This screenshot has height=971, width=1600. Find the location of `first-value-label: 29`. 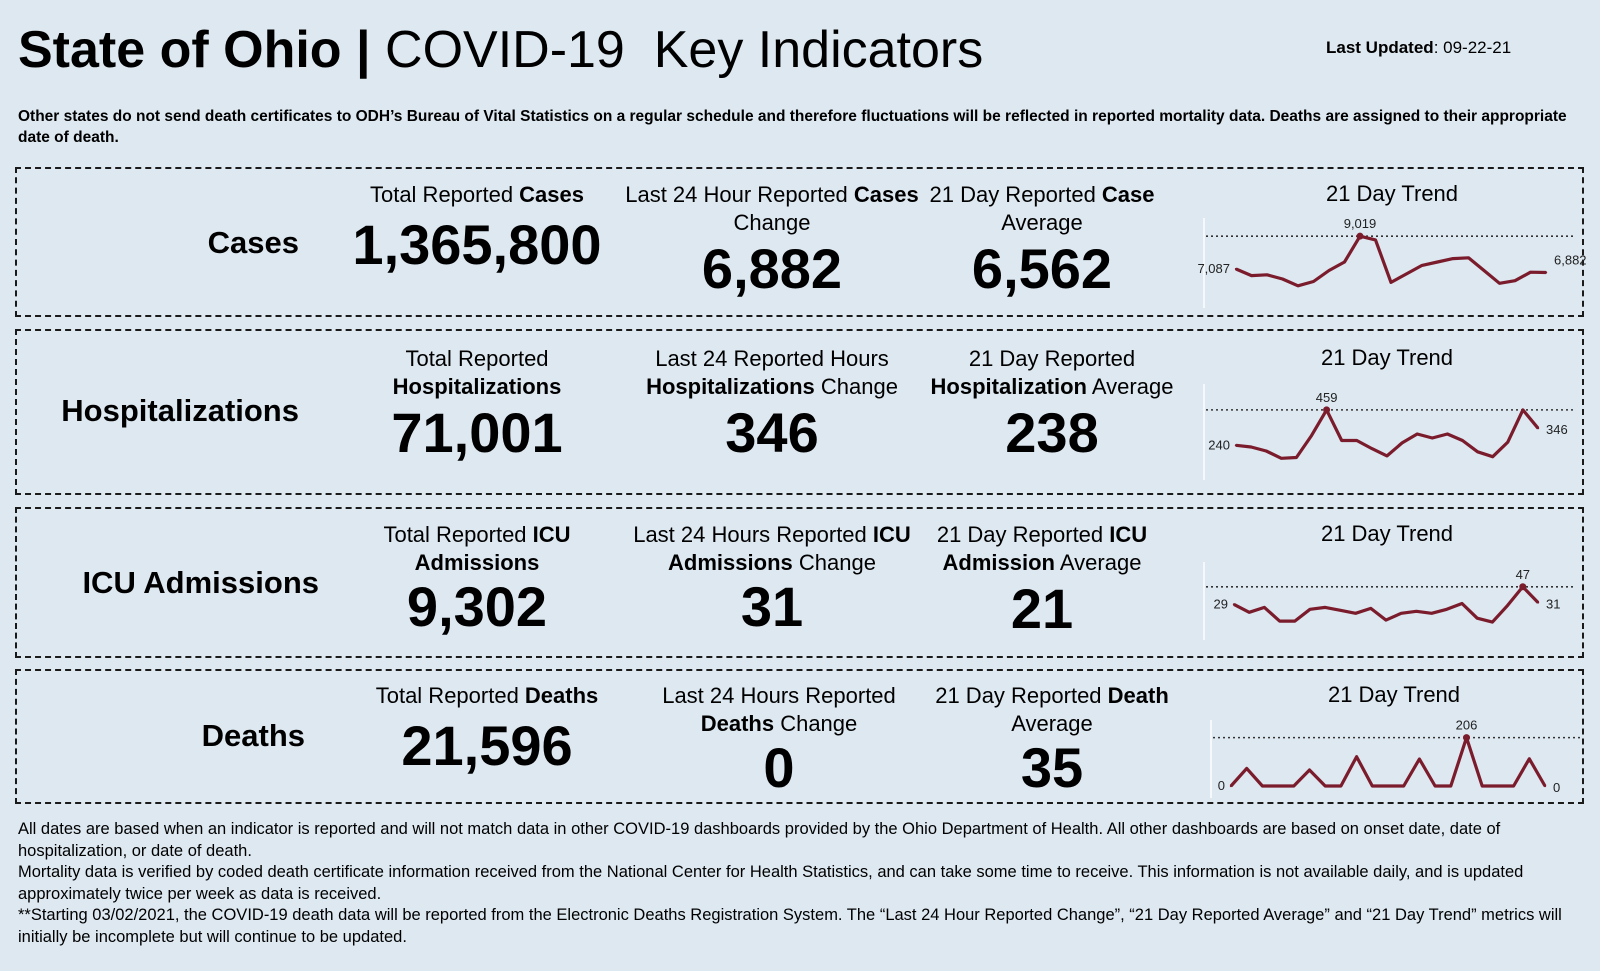

first-value-label: 29 is located at coordinates (1221, 603).